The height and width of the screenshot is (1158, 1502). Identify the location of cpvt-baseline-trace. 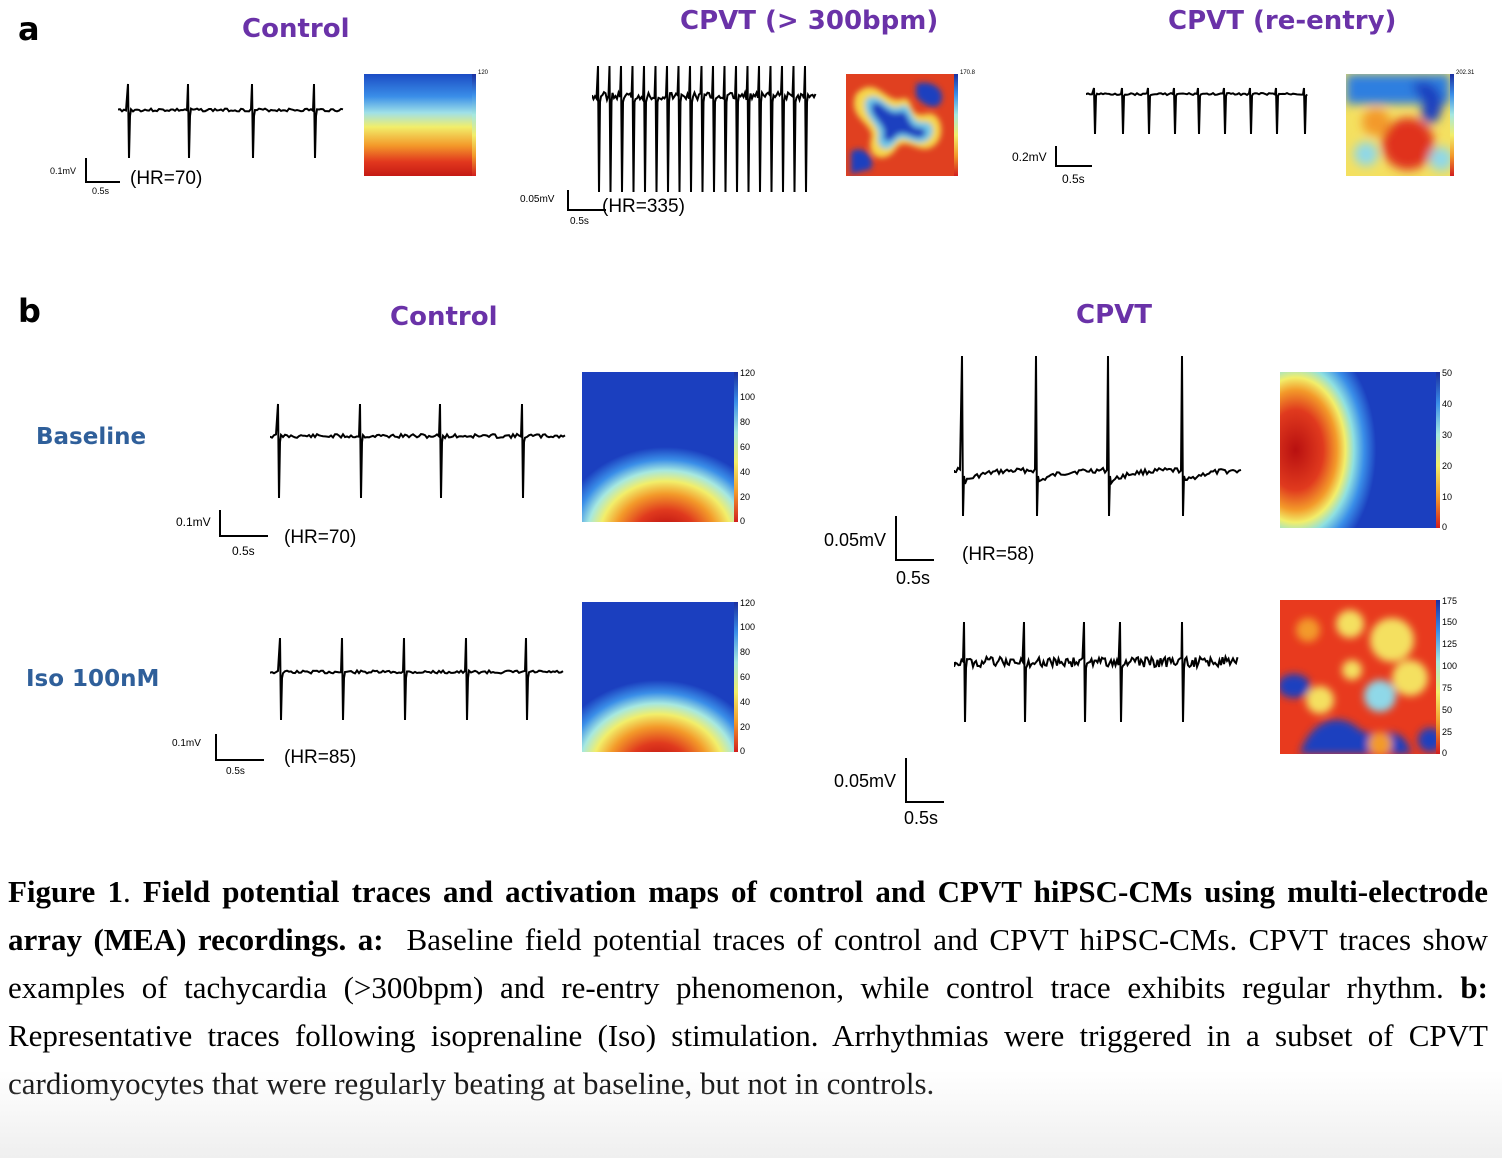
(1098, 436).